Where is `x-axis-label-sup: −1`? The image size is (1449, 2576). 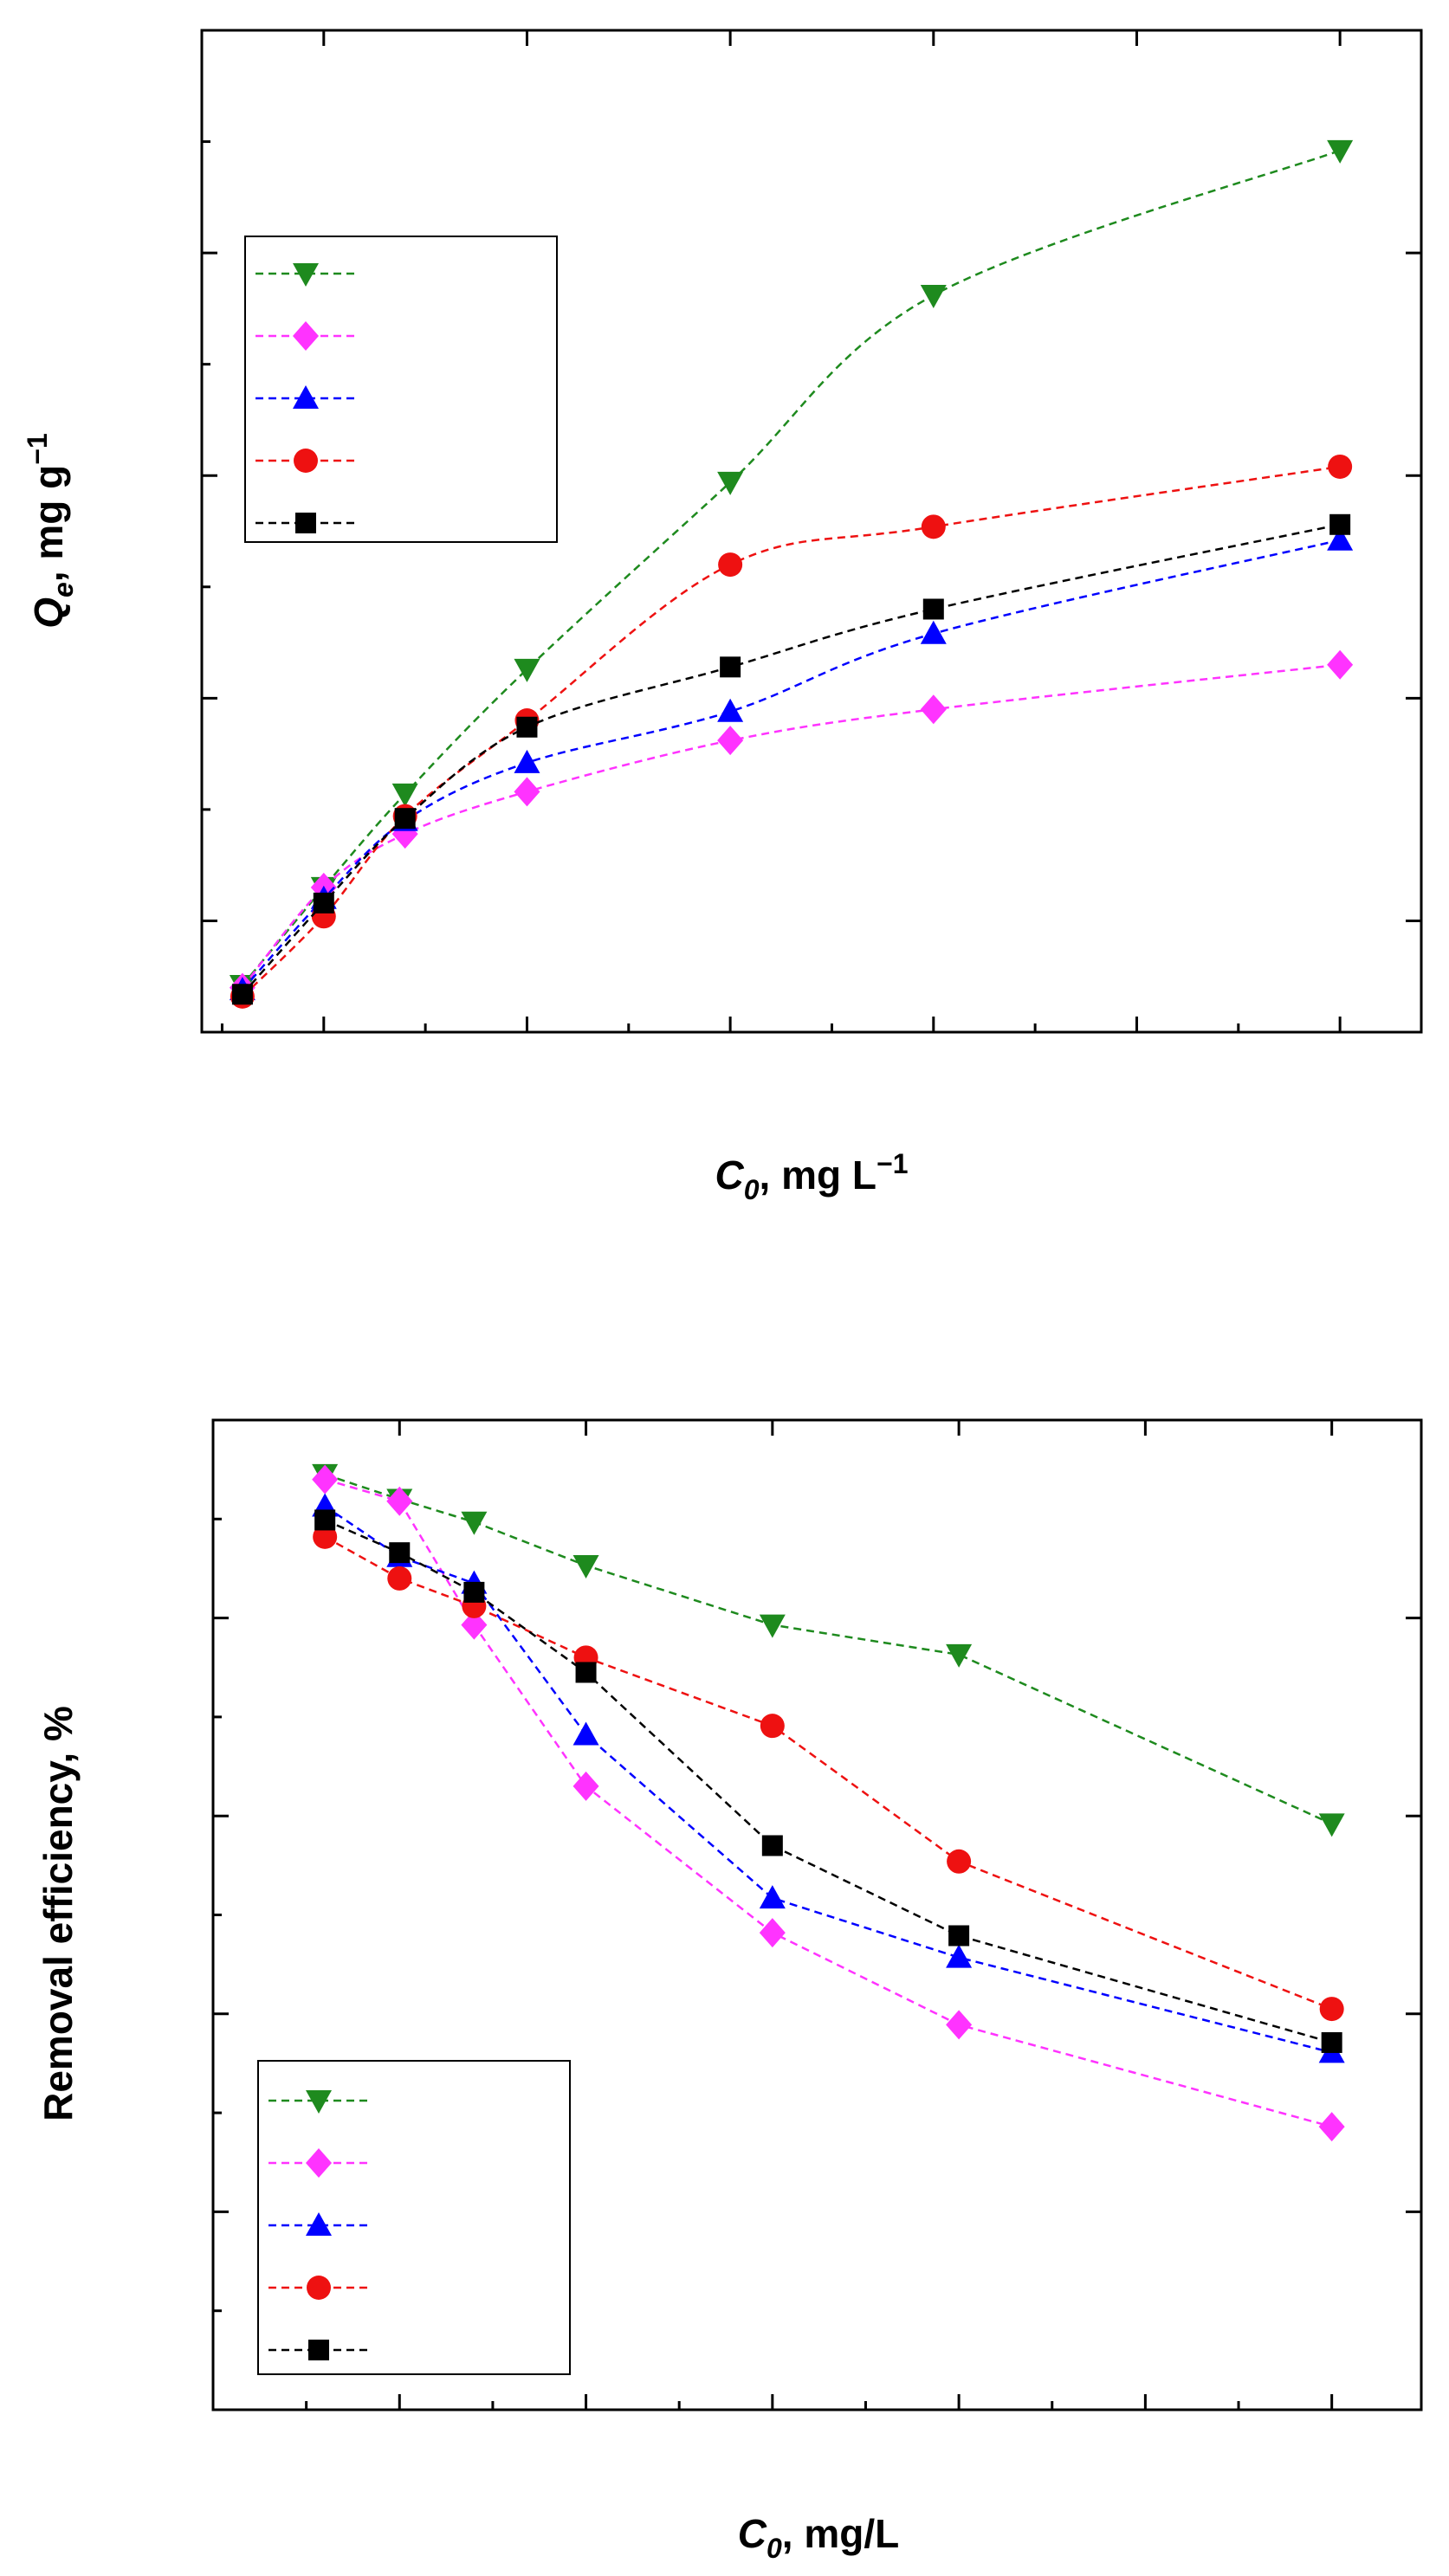 x-axis-label-sup: −1 is located at coordinates (893, 1163).